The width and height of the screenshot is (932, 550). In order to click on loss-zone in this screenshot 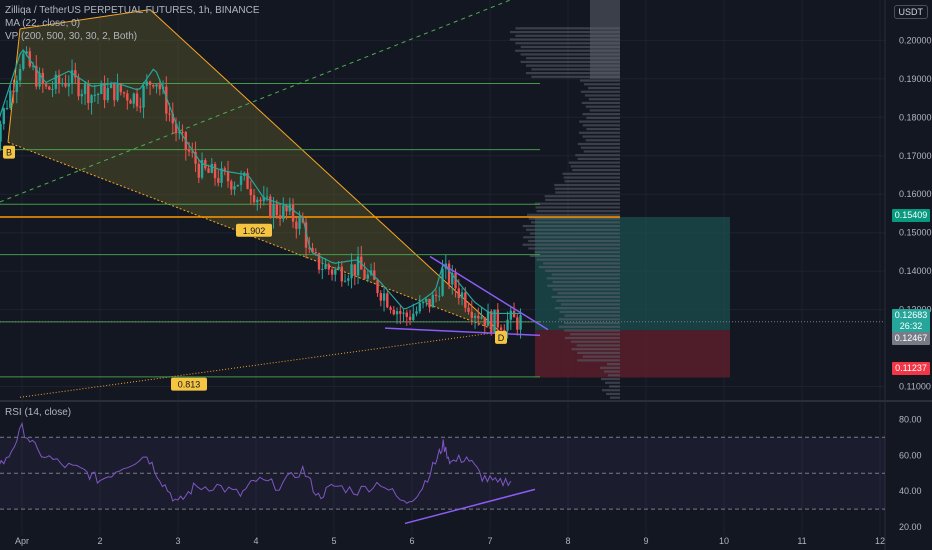, I will do `click(632, 354)`.